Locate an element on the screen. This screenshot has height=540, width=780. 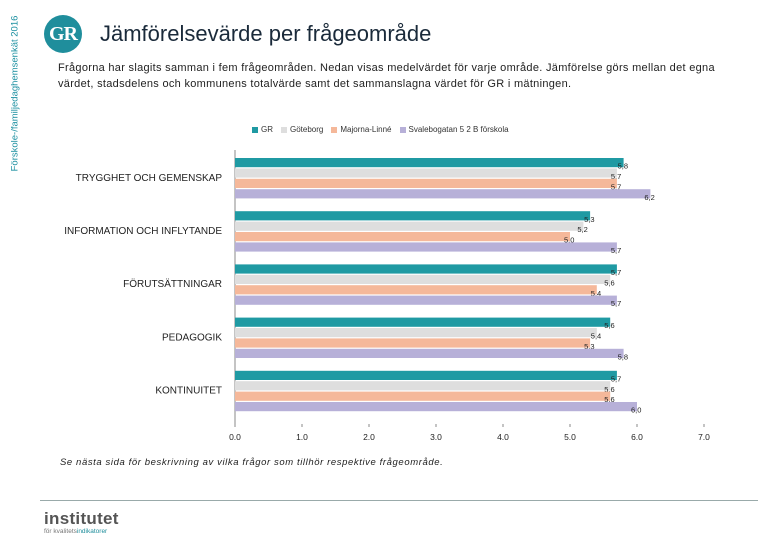
brand-subtitle: för kvalitetsindikatorer is located at coordinates (75, 531).